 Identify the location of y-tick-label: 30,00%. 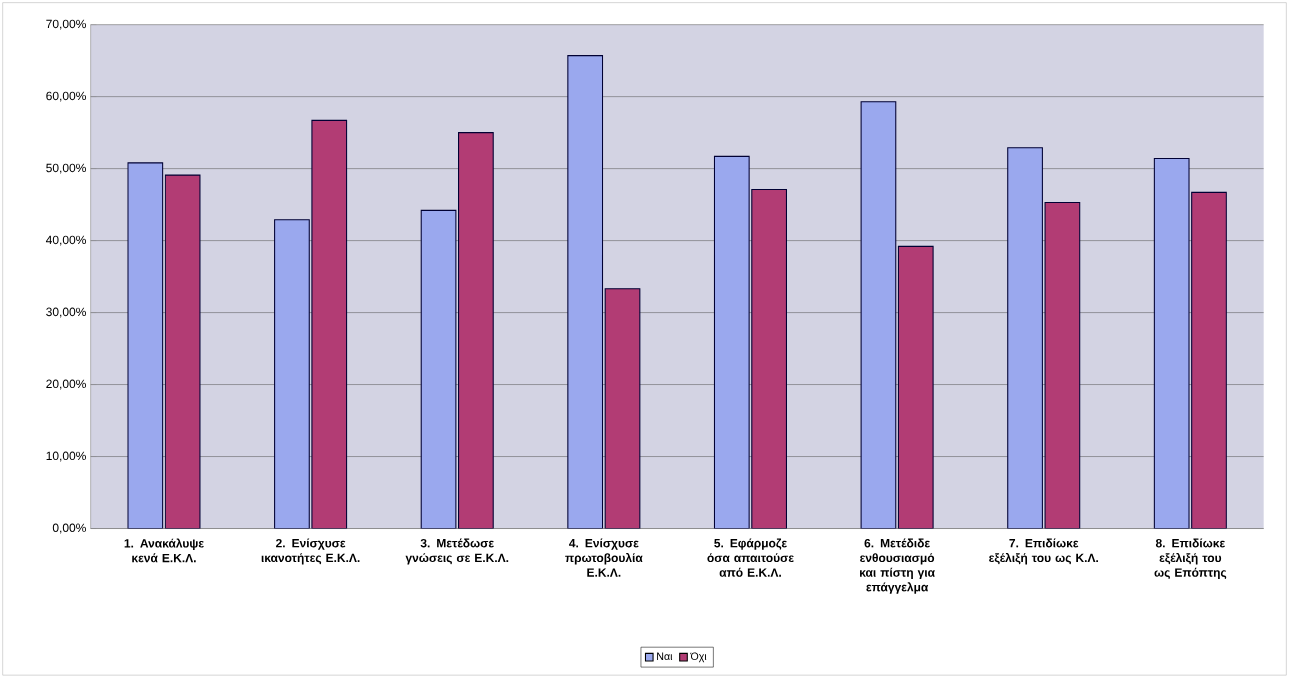
(66, 312).